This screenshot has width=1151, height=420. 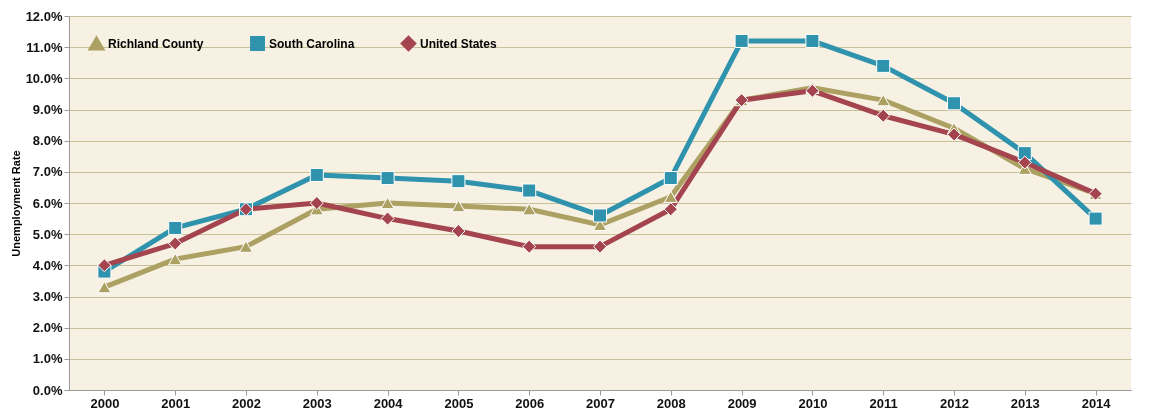 What do you see at coordinates (47, 172) in the screenshot?
I see `y-tick-label: 7.0%` at bounding box center [47, 172].